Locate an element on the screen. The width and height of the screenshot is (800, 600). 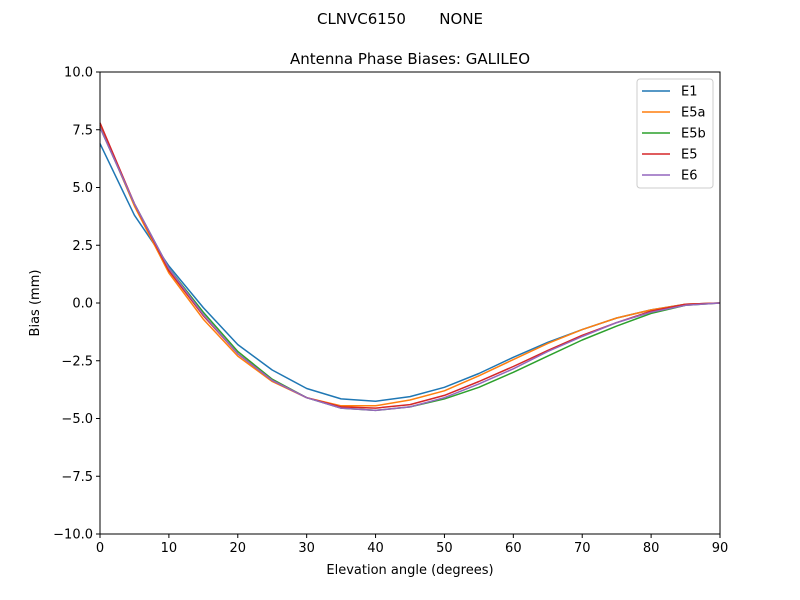
x-tick-label: 60 is located at coordinates (513, 548).